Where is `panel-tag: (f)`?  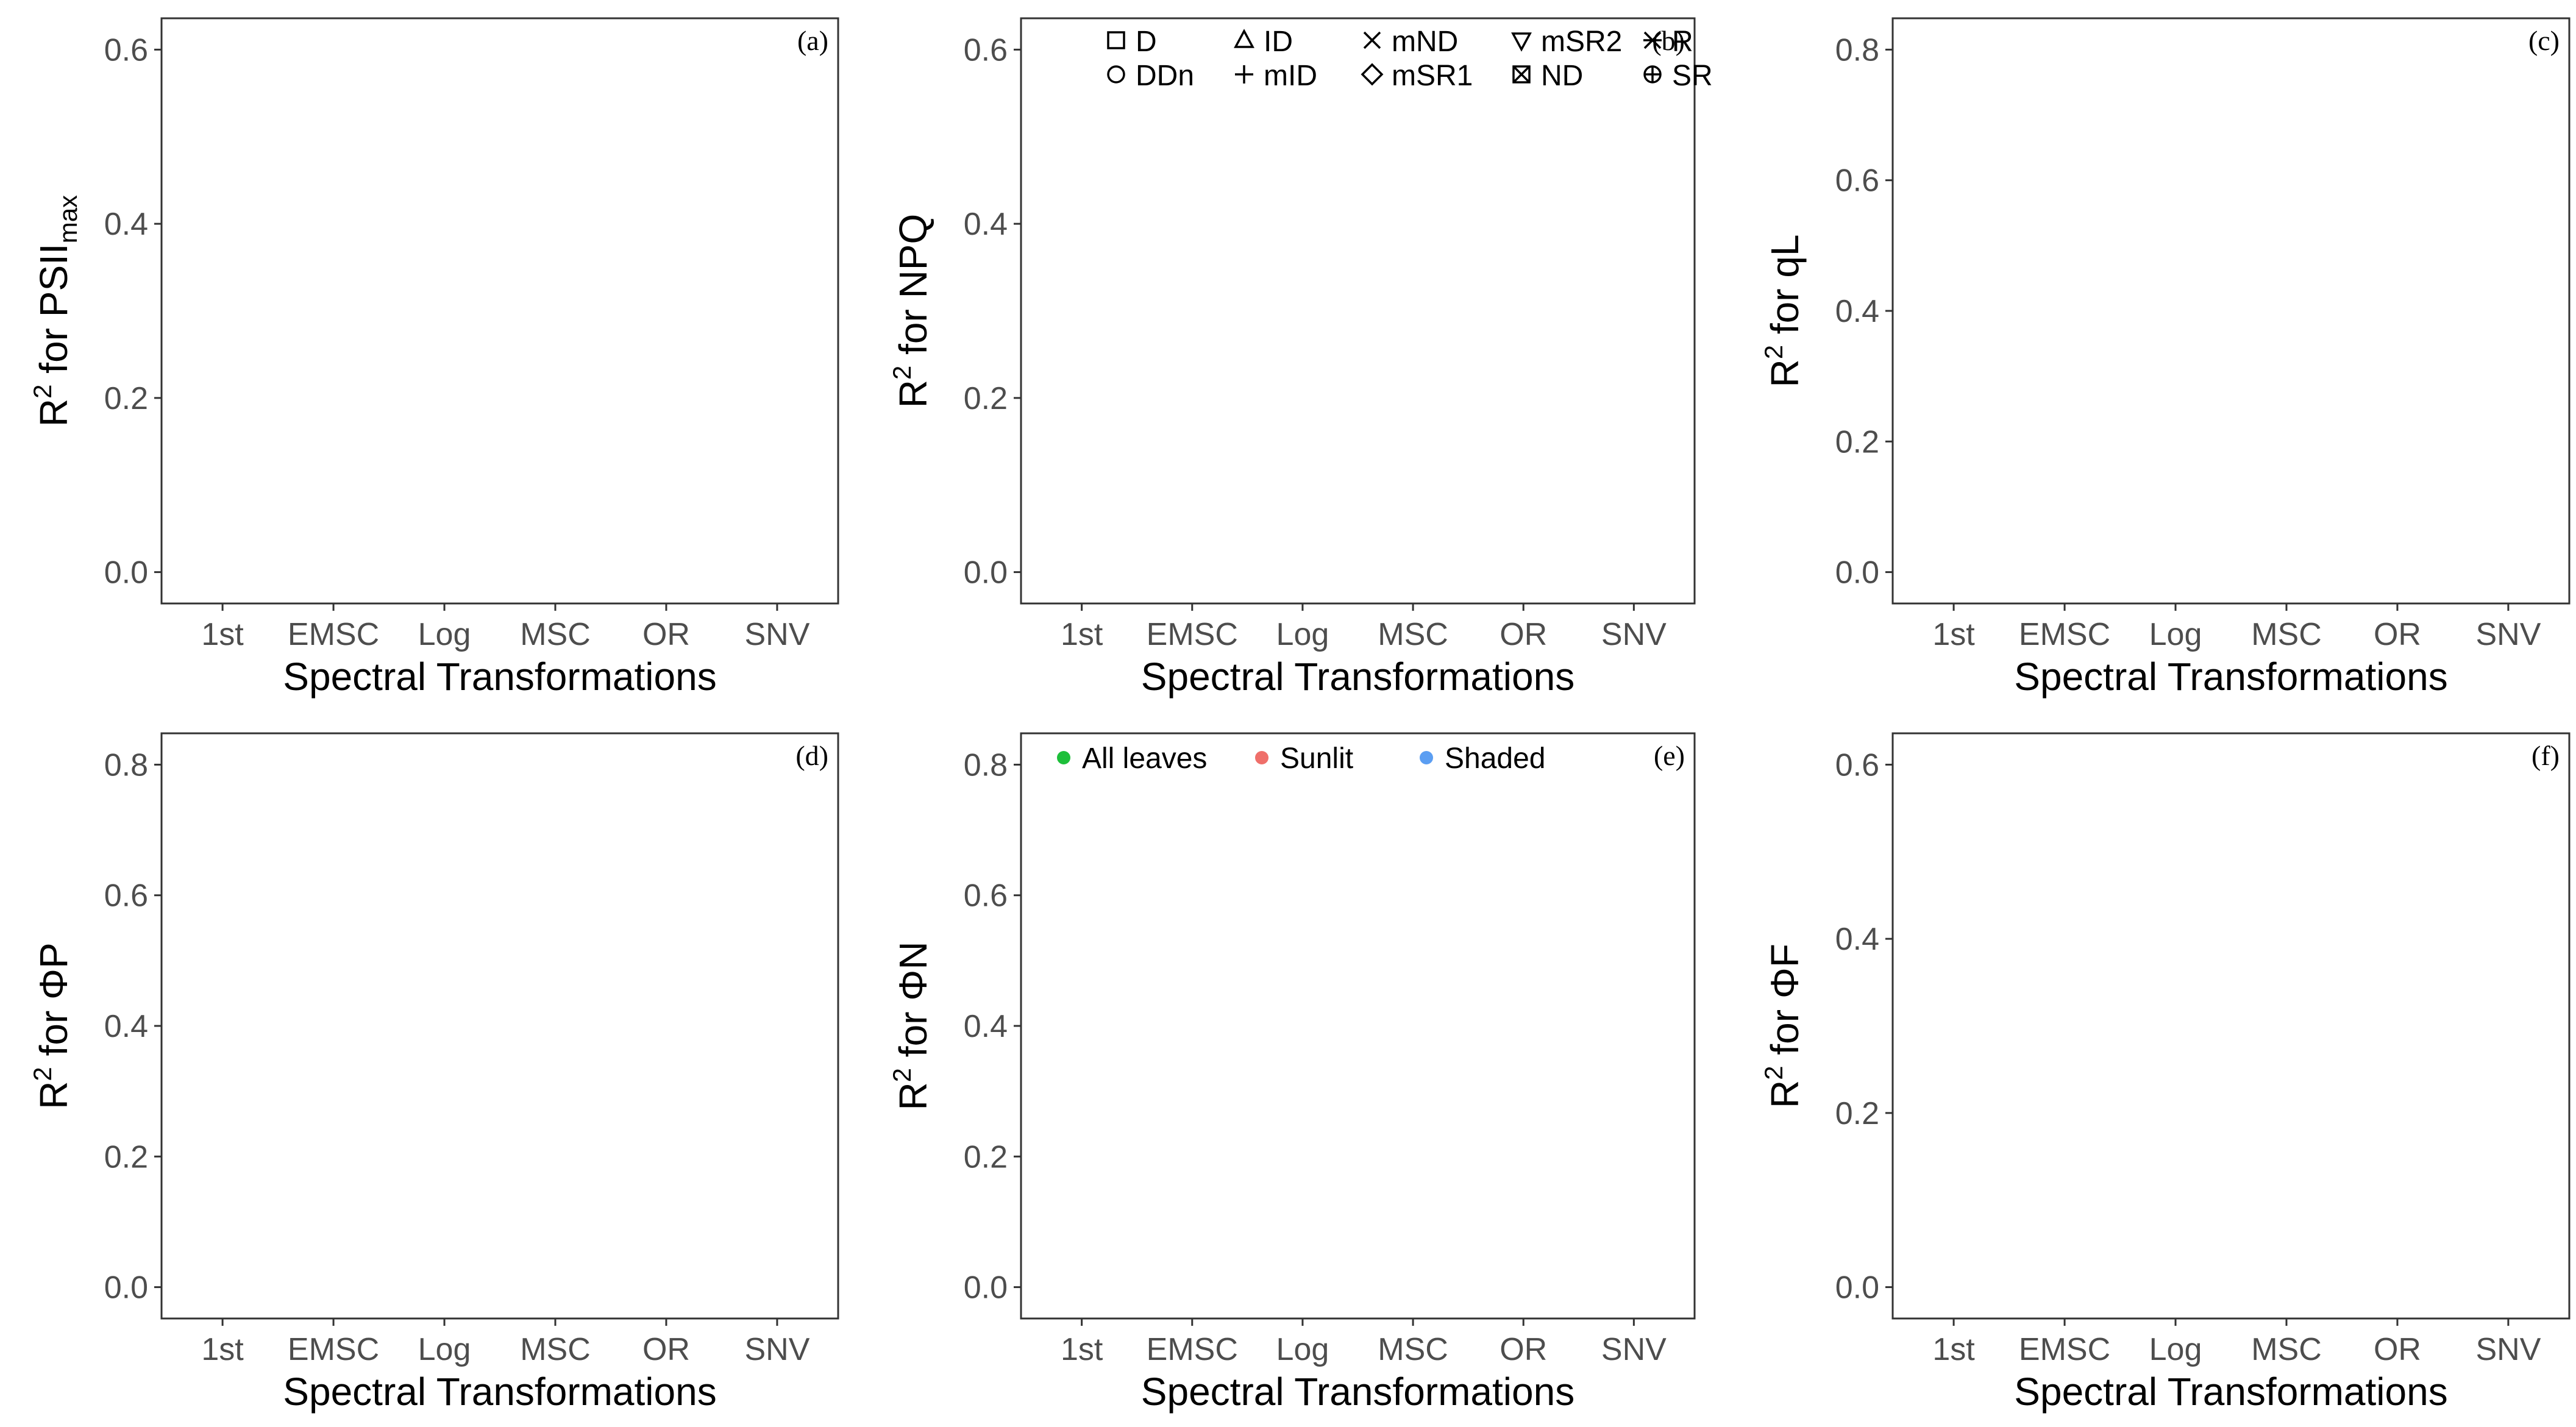 panel-tag: (f) is located at coordinates (2546, 755).